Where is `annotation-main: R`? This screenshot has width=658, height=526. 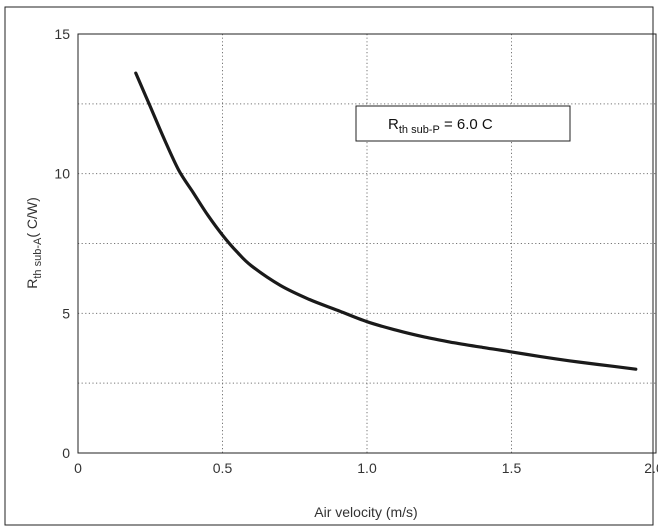
annotation-main: R is located at coordinates (393, 124).